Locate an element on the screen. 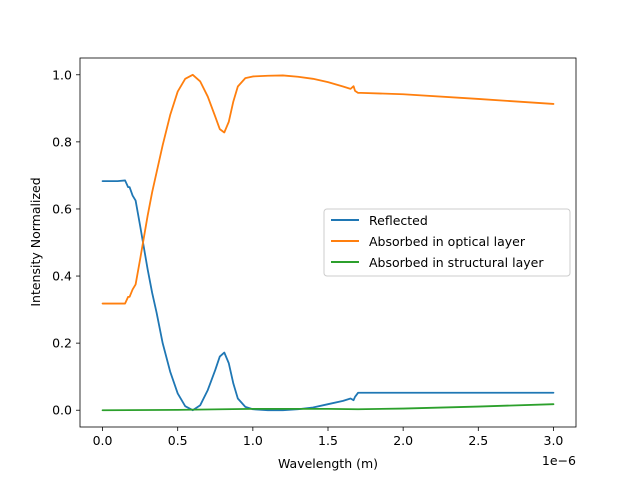 This screenshot has width=640, height=480. x-tick-label: 1.0 is located at coordinates (253, 440).